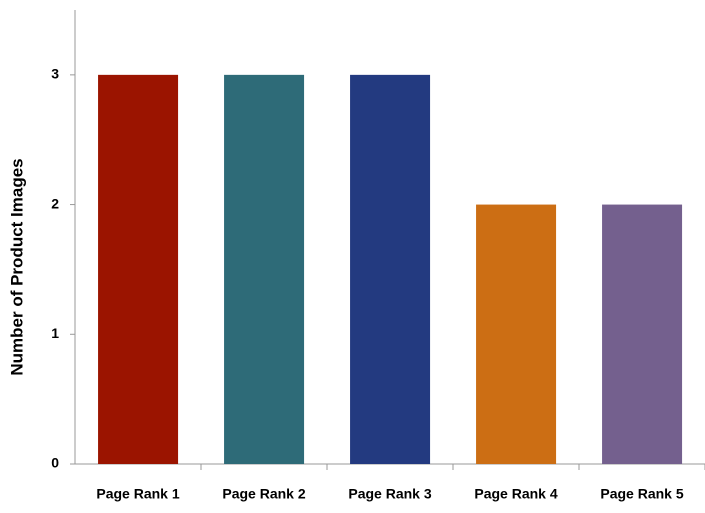  I want to click on x-tick-label: Page Rank 3, so click(389, 494).